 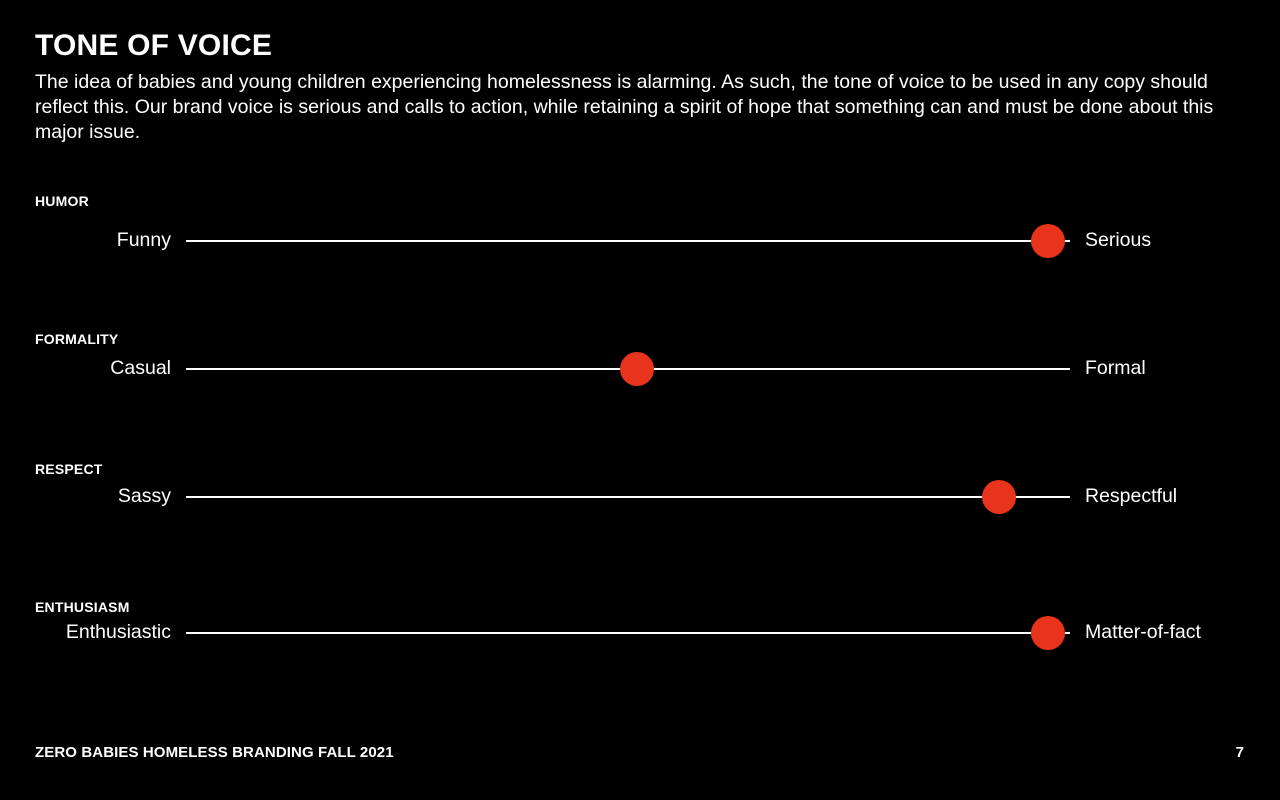 What do you see at coordinates (1115, 368) in the screenshot?
I see `scale-right-label: Formal` at bounding box center [1115, 368].